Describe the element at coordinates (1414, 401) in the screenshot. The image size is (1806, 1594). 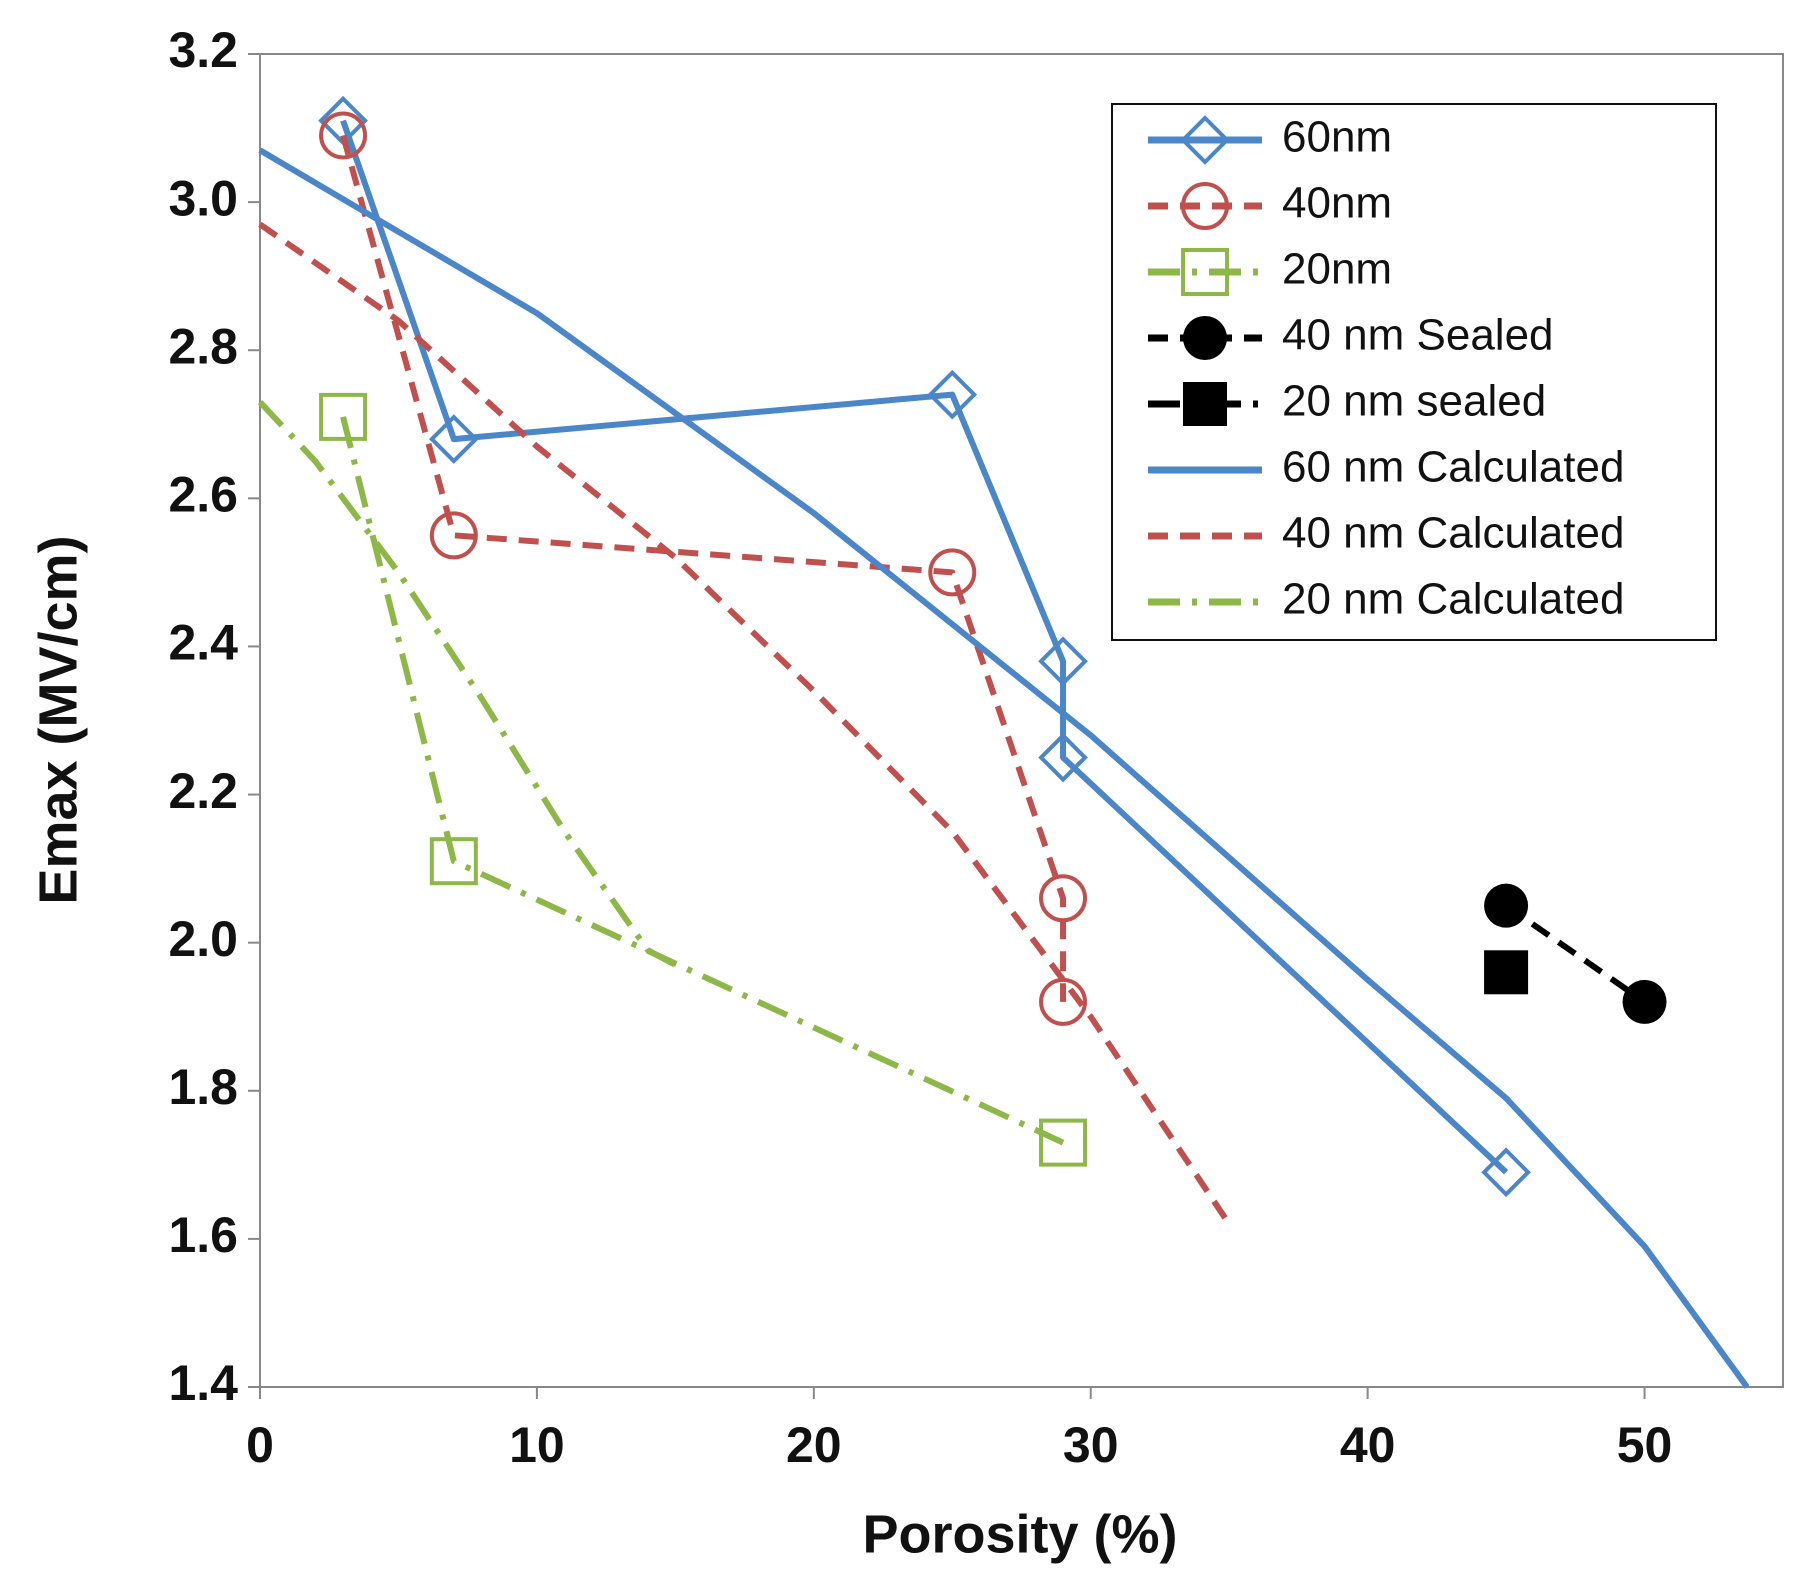
I see `legend-label: 20 nm sealed` at that location.